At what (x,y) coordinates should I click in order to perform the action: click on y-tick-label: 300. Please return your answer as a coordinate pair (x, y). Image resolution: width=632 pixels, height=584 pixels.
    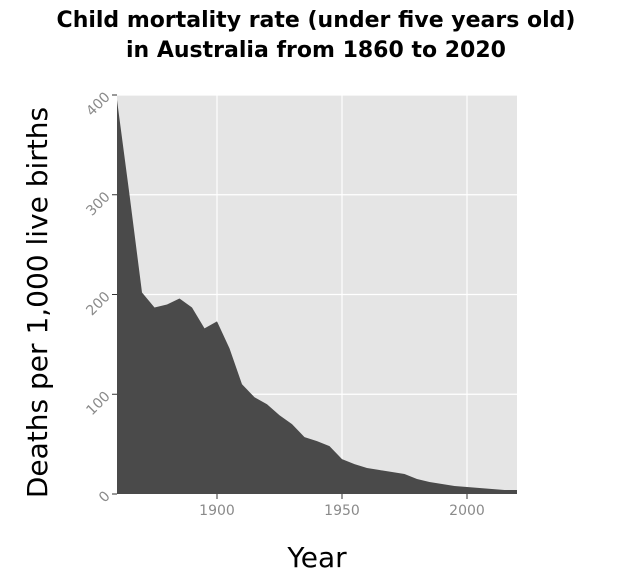
    Looking at the image, I should click on (98, 204).